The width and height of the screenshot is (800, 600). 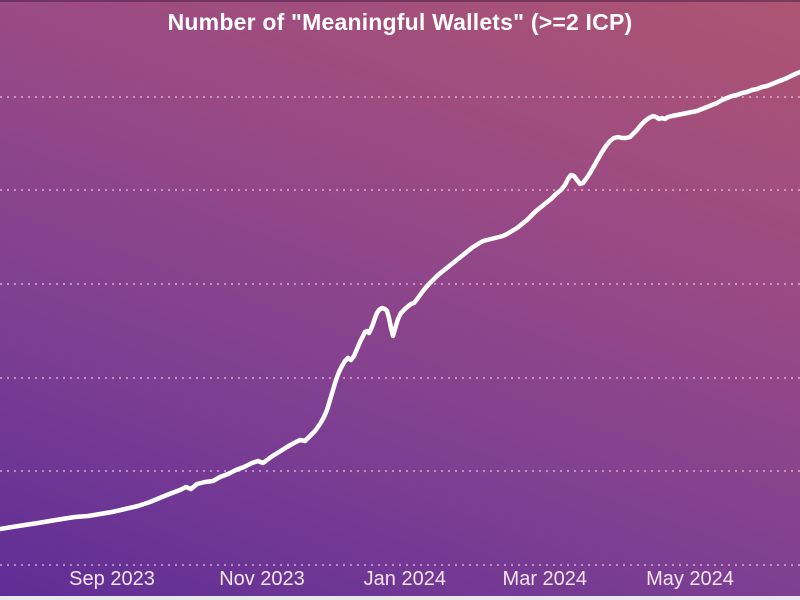 I want to click on top-edge-strip, so click(x=400, y=1).